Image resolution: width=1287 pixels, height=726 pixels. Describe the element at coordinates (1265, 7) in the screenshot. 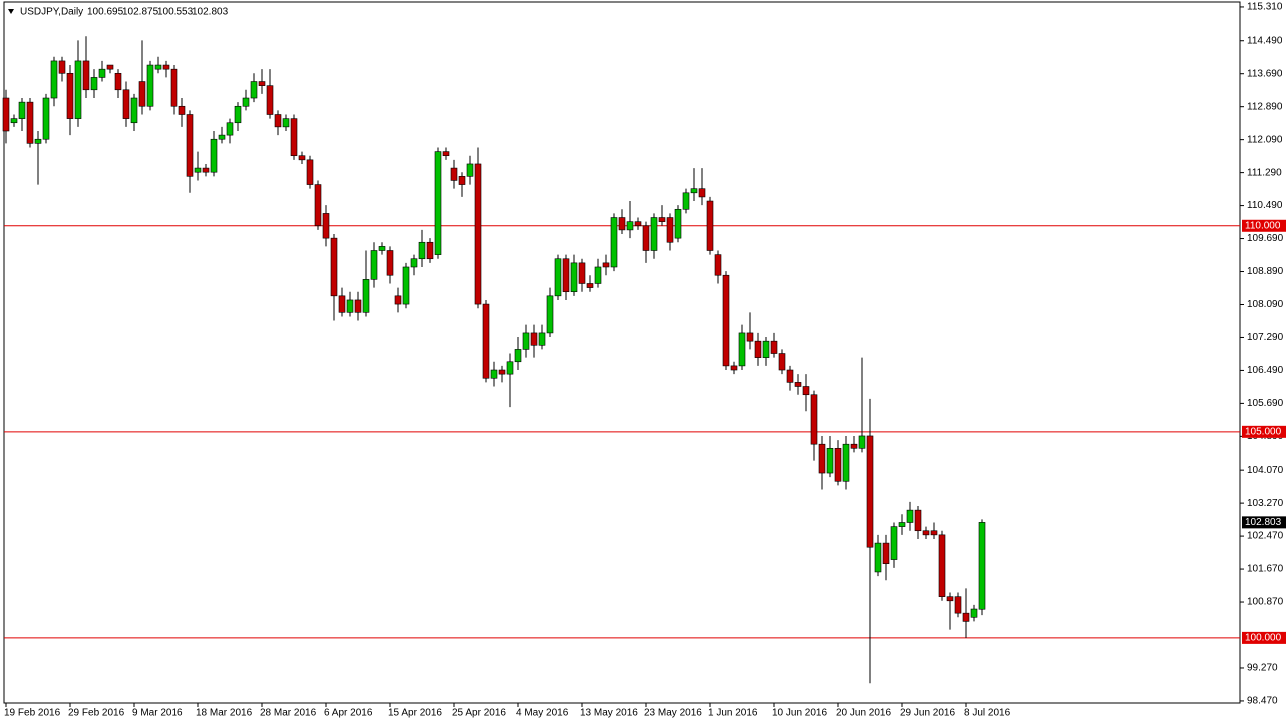

I see `y-tick-label: 115.310` at that location.